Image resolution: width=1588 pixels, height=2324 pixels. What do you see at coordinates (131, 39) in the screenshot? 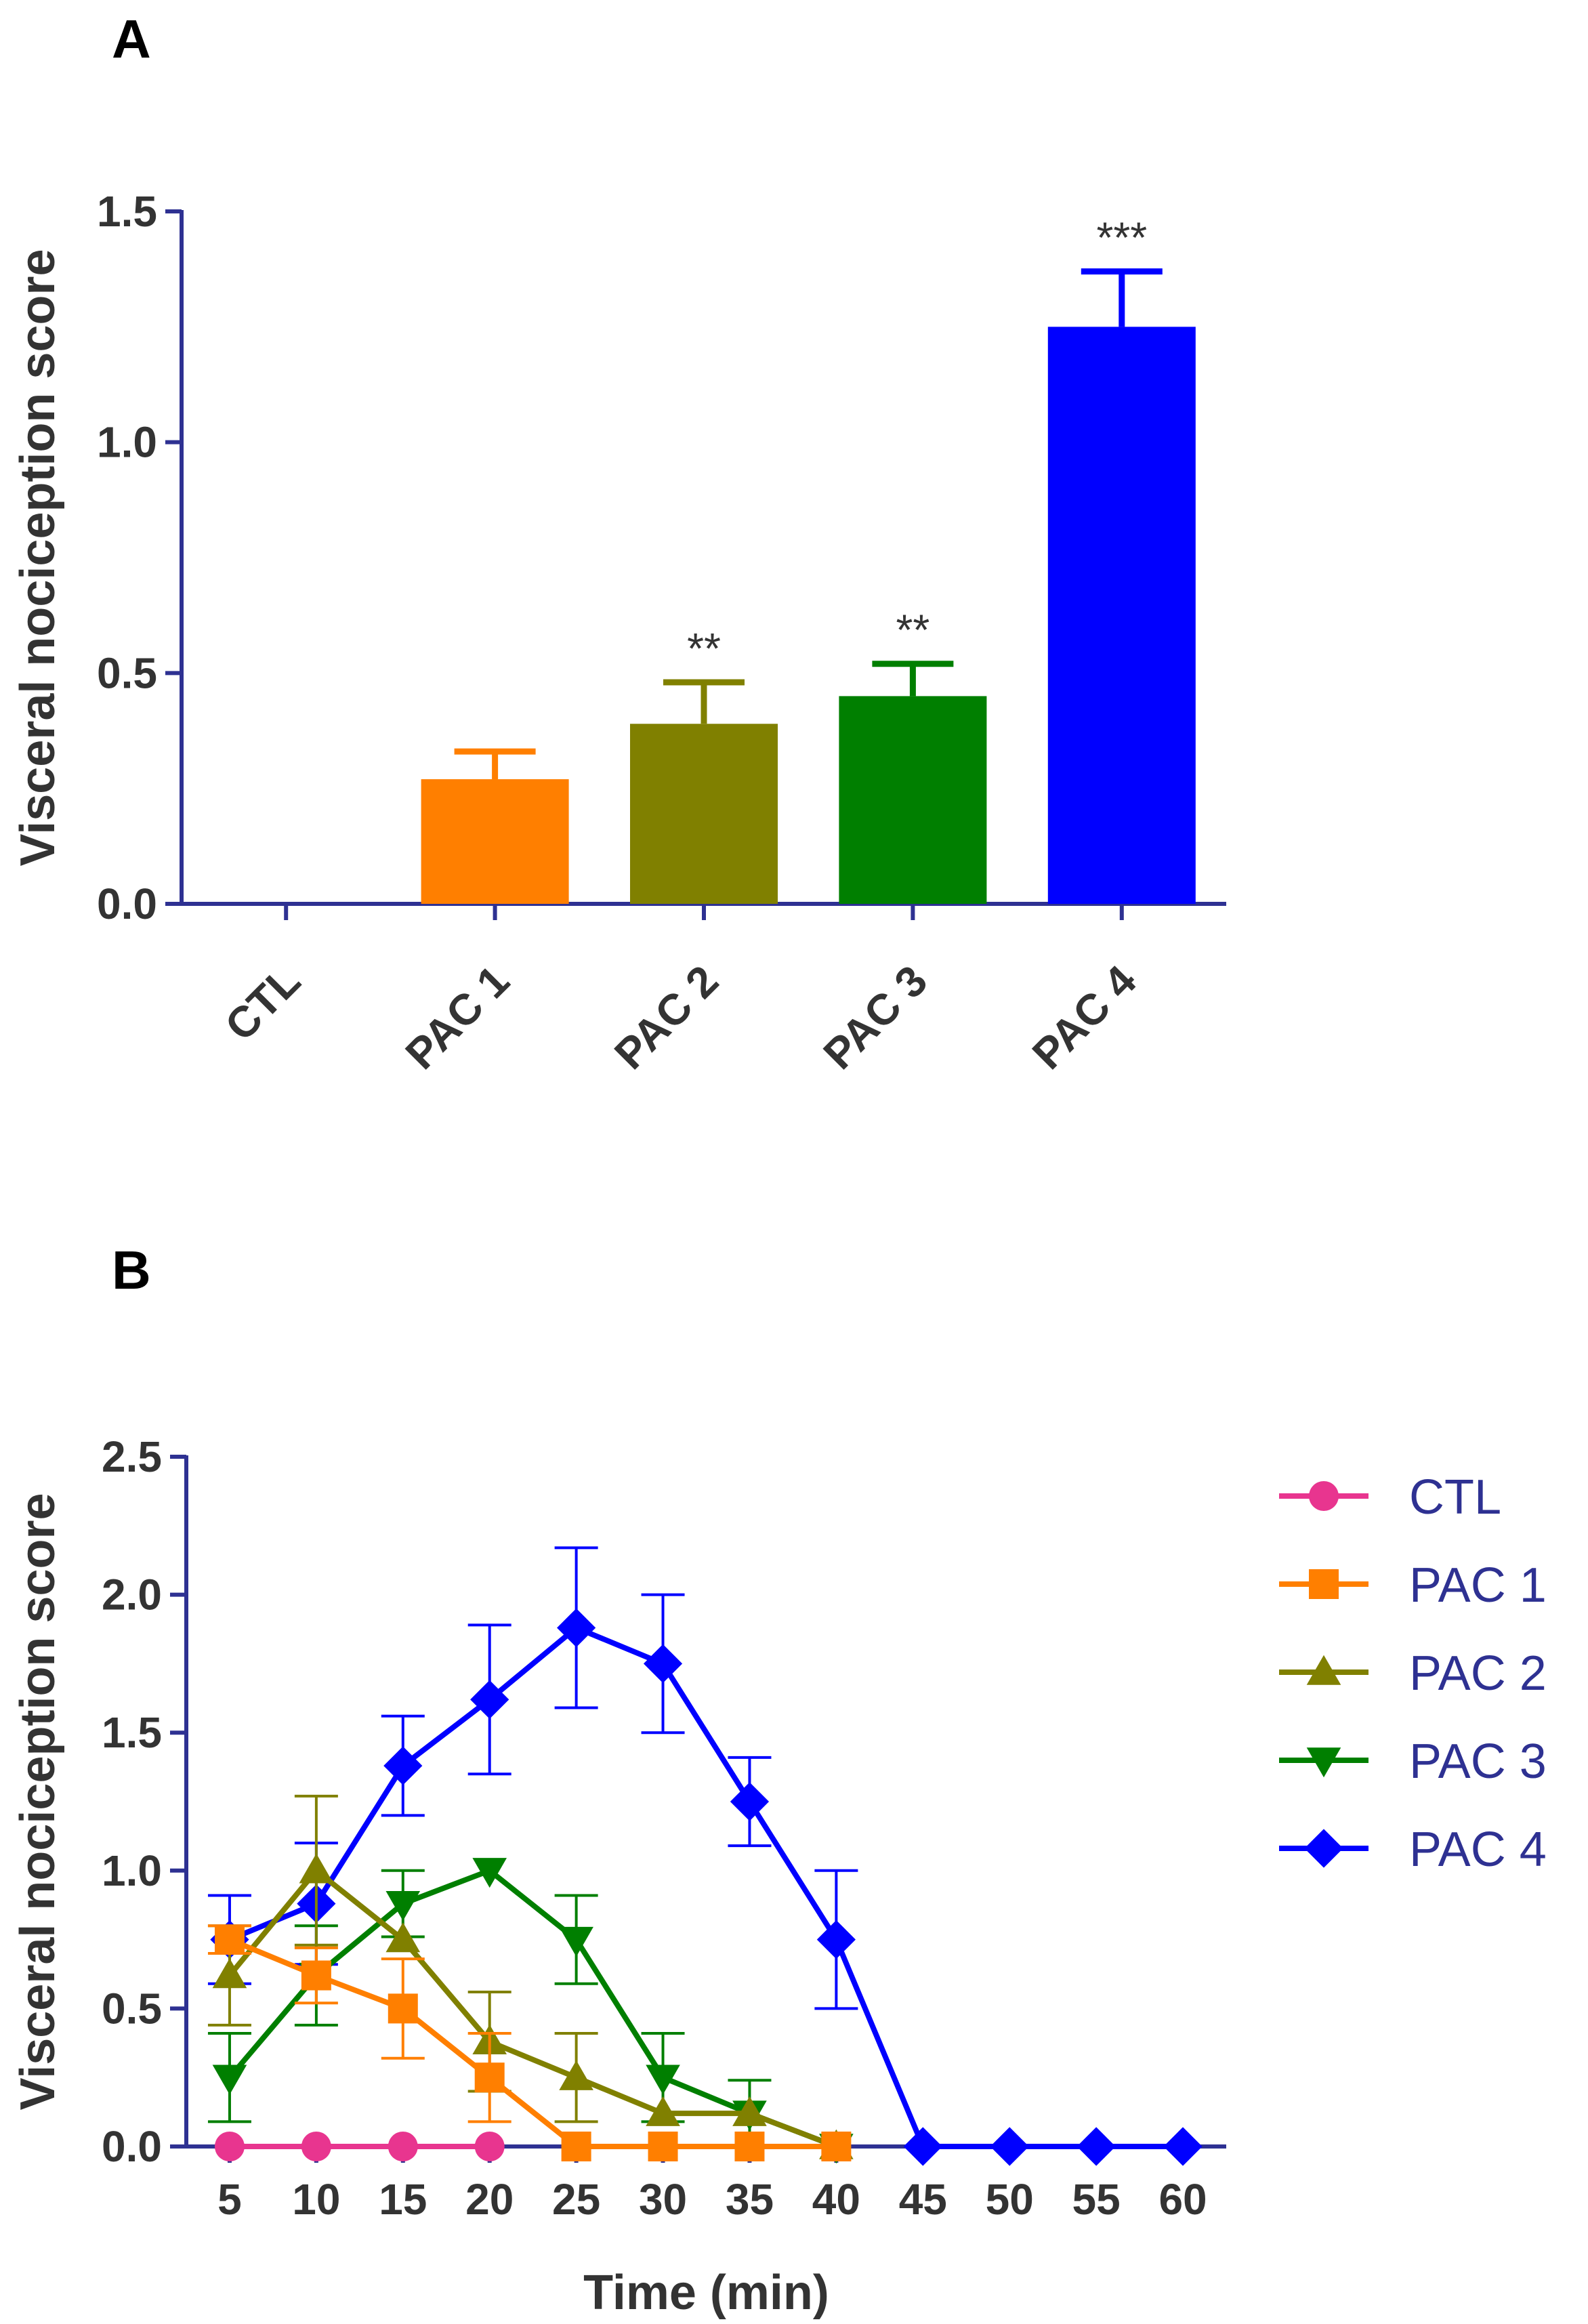
I see `panel-a-letter: A` at bounding box center [131, 39].